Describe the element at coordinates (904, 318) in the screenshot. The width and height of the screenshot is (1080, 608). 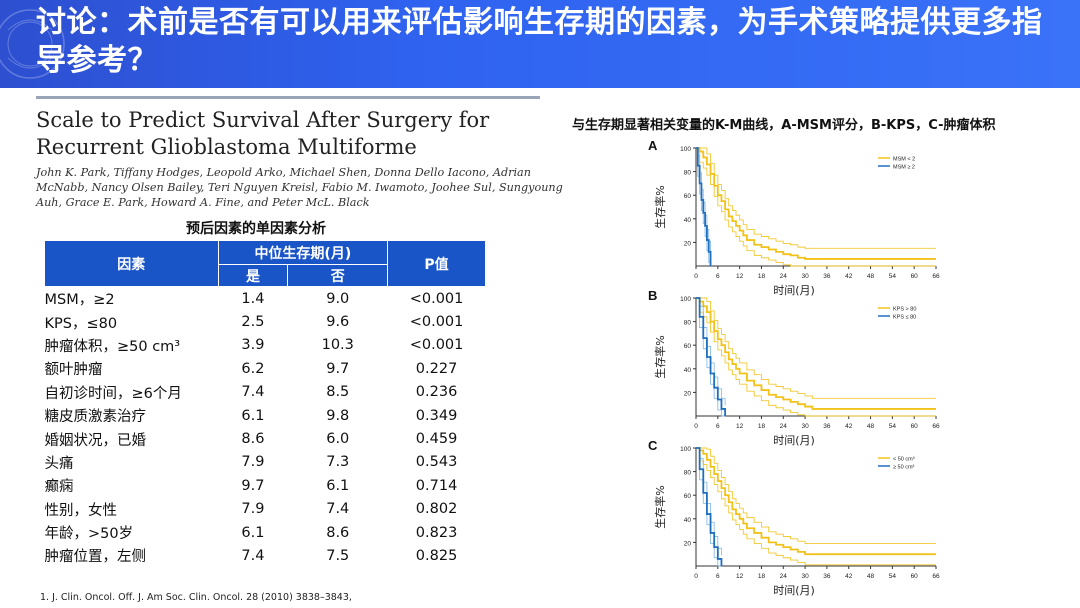
I see `legend-label: KPS ≤ 80` at that location.